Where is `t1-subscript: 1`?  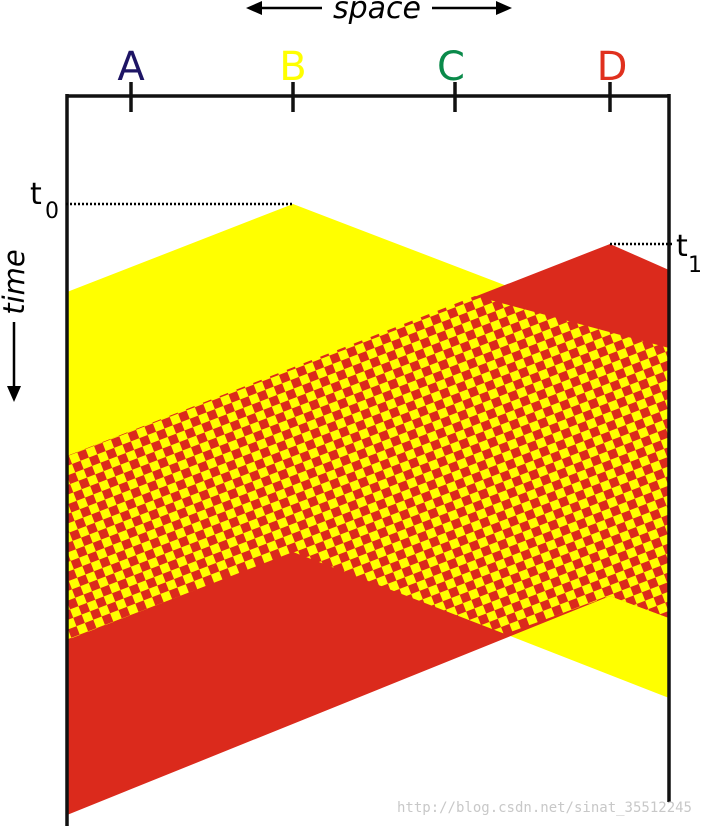
t1-subscript: 1 is located at coordinates (695, 265).